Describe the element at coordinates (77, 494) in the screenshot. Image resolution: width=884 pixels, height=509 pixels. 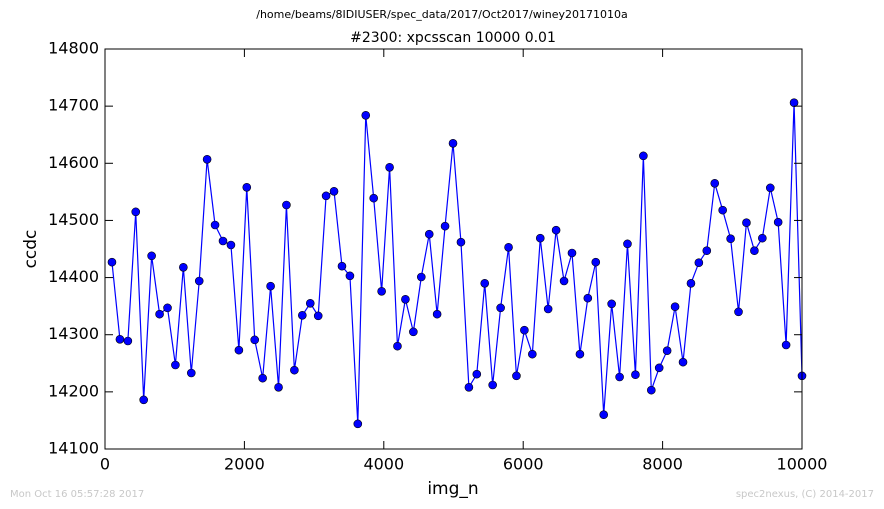
I see `footer-left: Mon Oct 16 05:57:28 2017` at that location.